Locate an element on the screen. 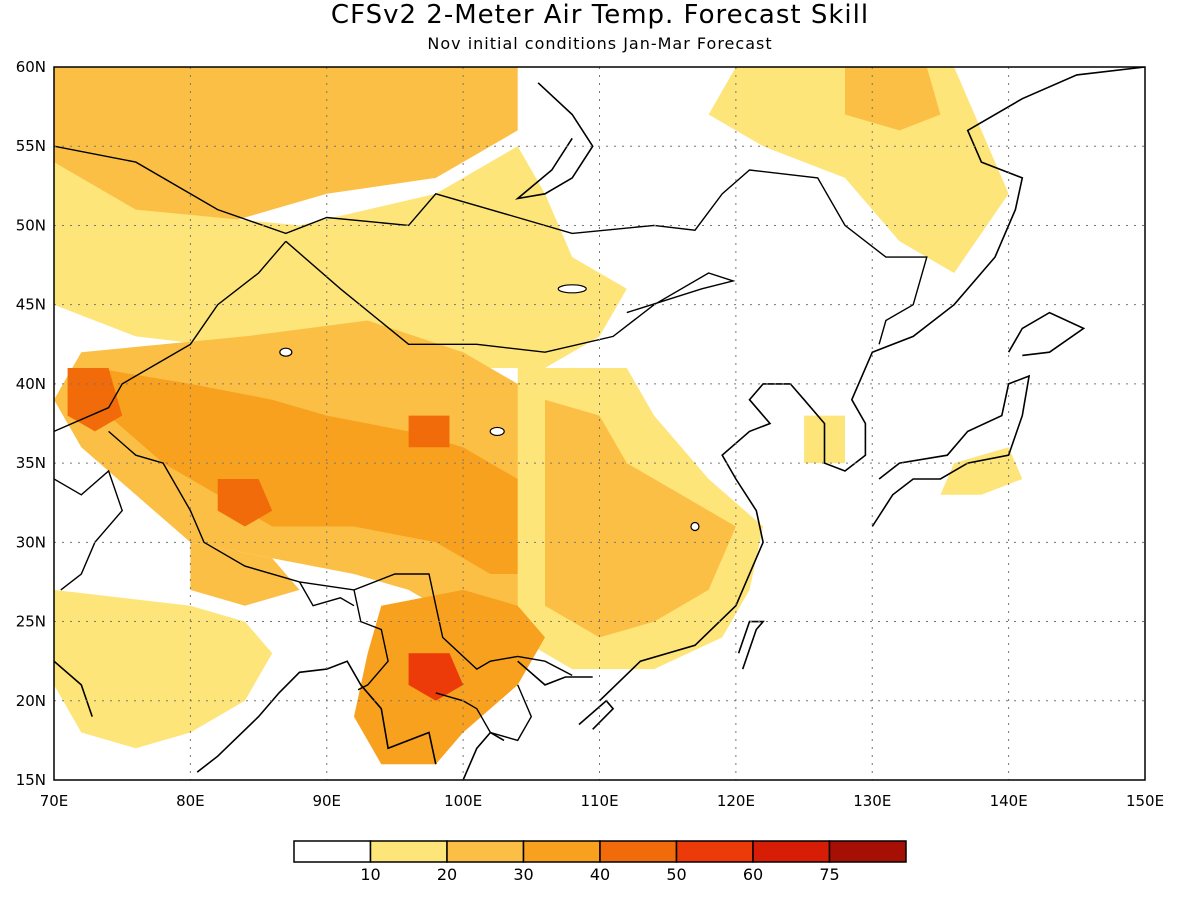  lon-tick-label: 70E is located at coordinates (54, 801).